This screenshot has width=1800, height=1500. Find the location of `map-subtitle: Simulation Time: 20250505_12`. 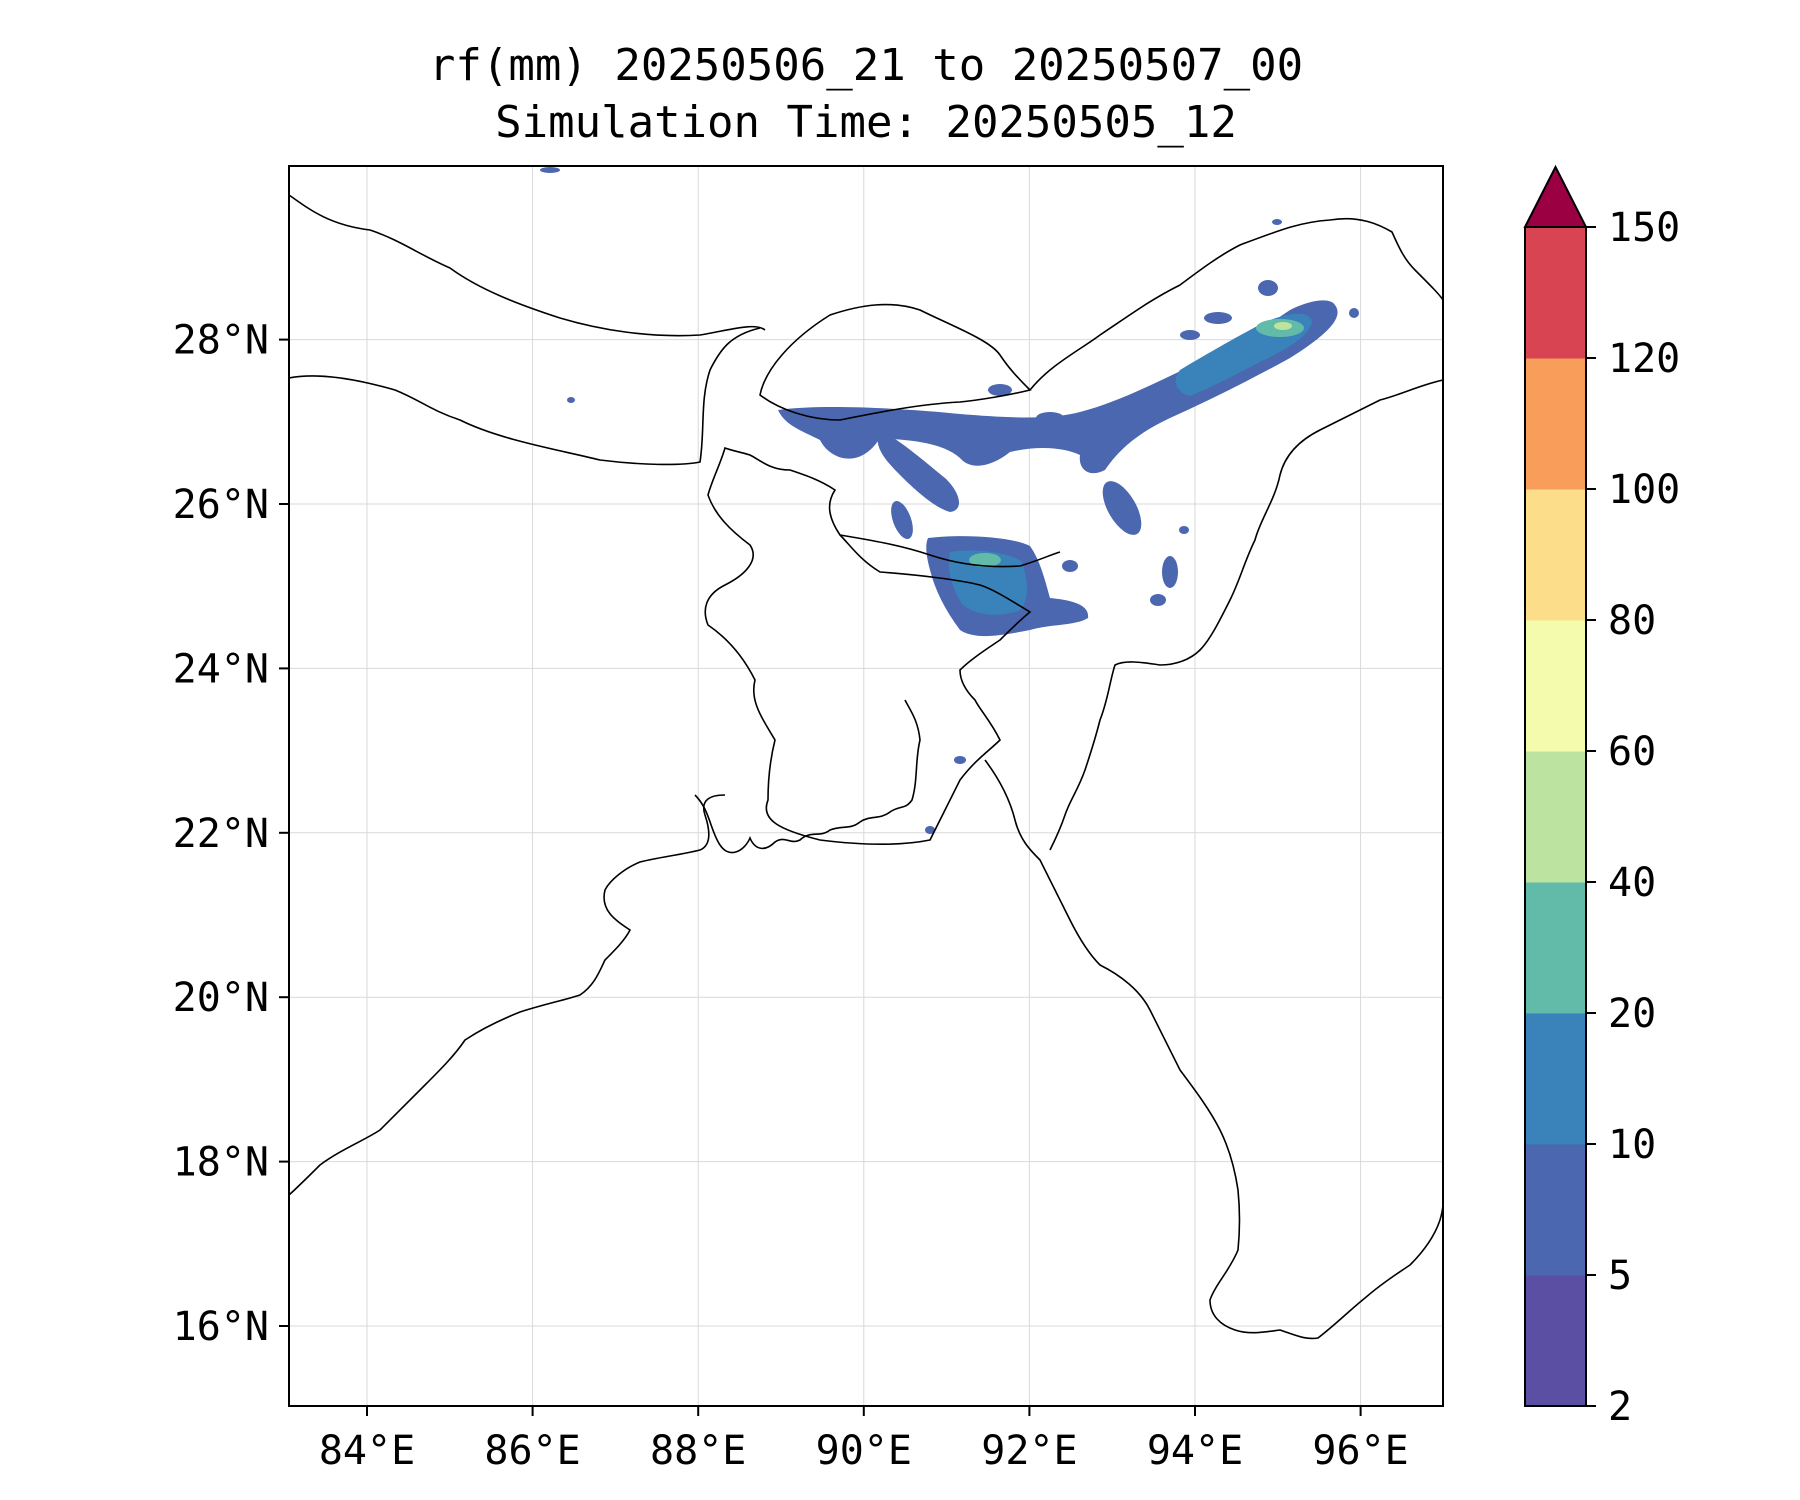

map-subtitle: Simulation Time: 20250505_12 is located at coordinates (866, 122).